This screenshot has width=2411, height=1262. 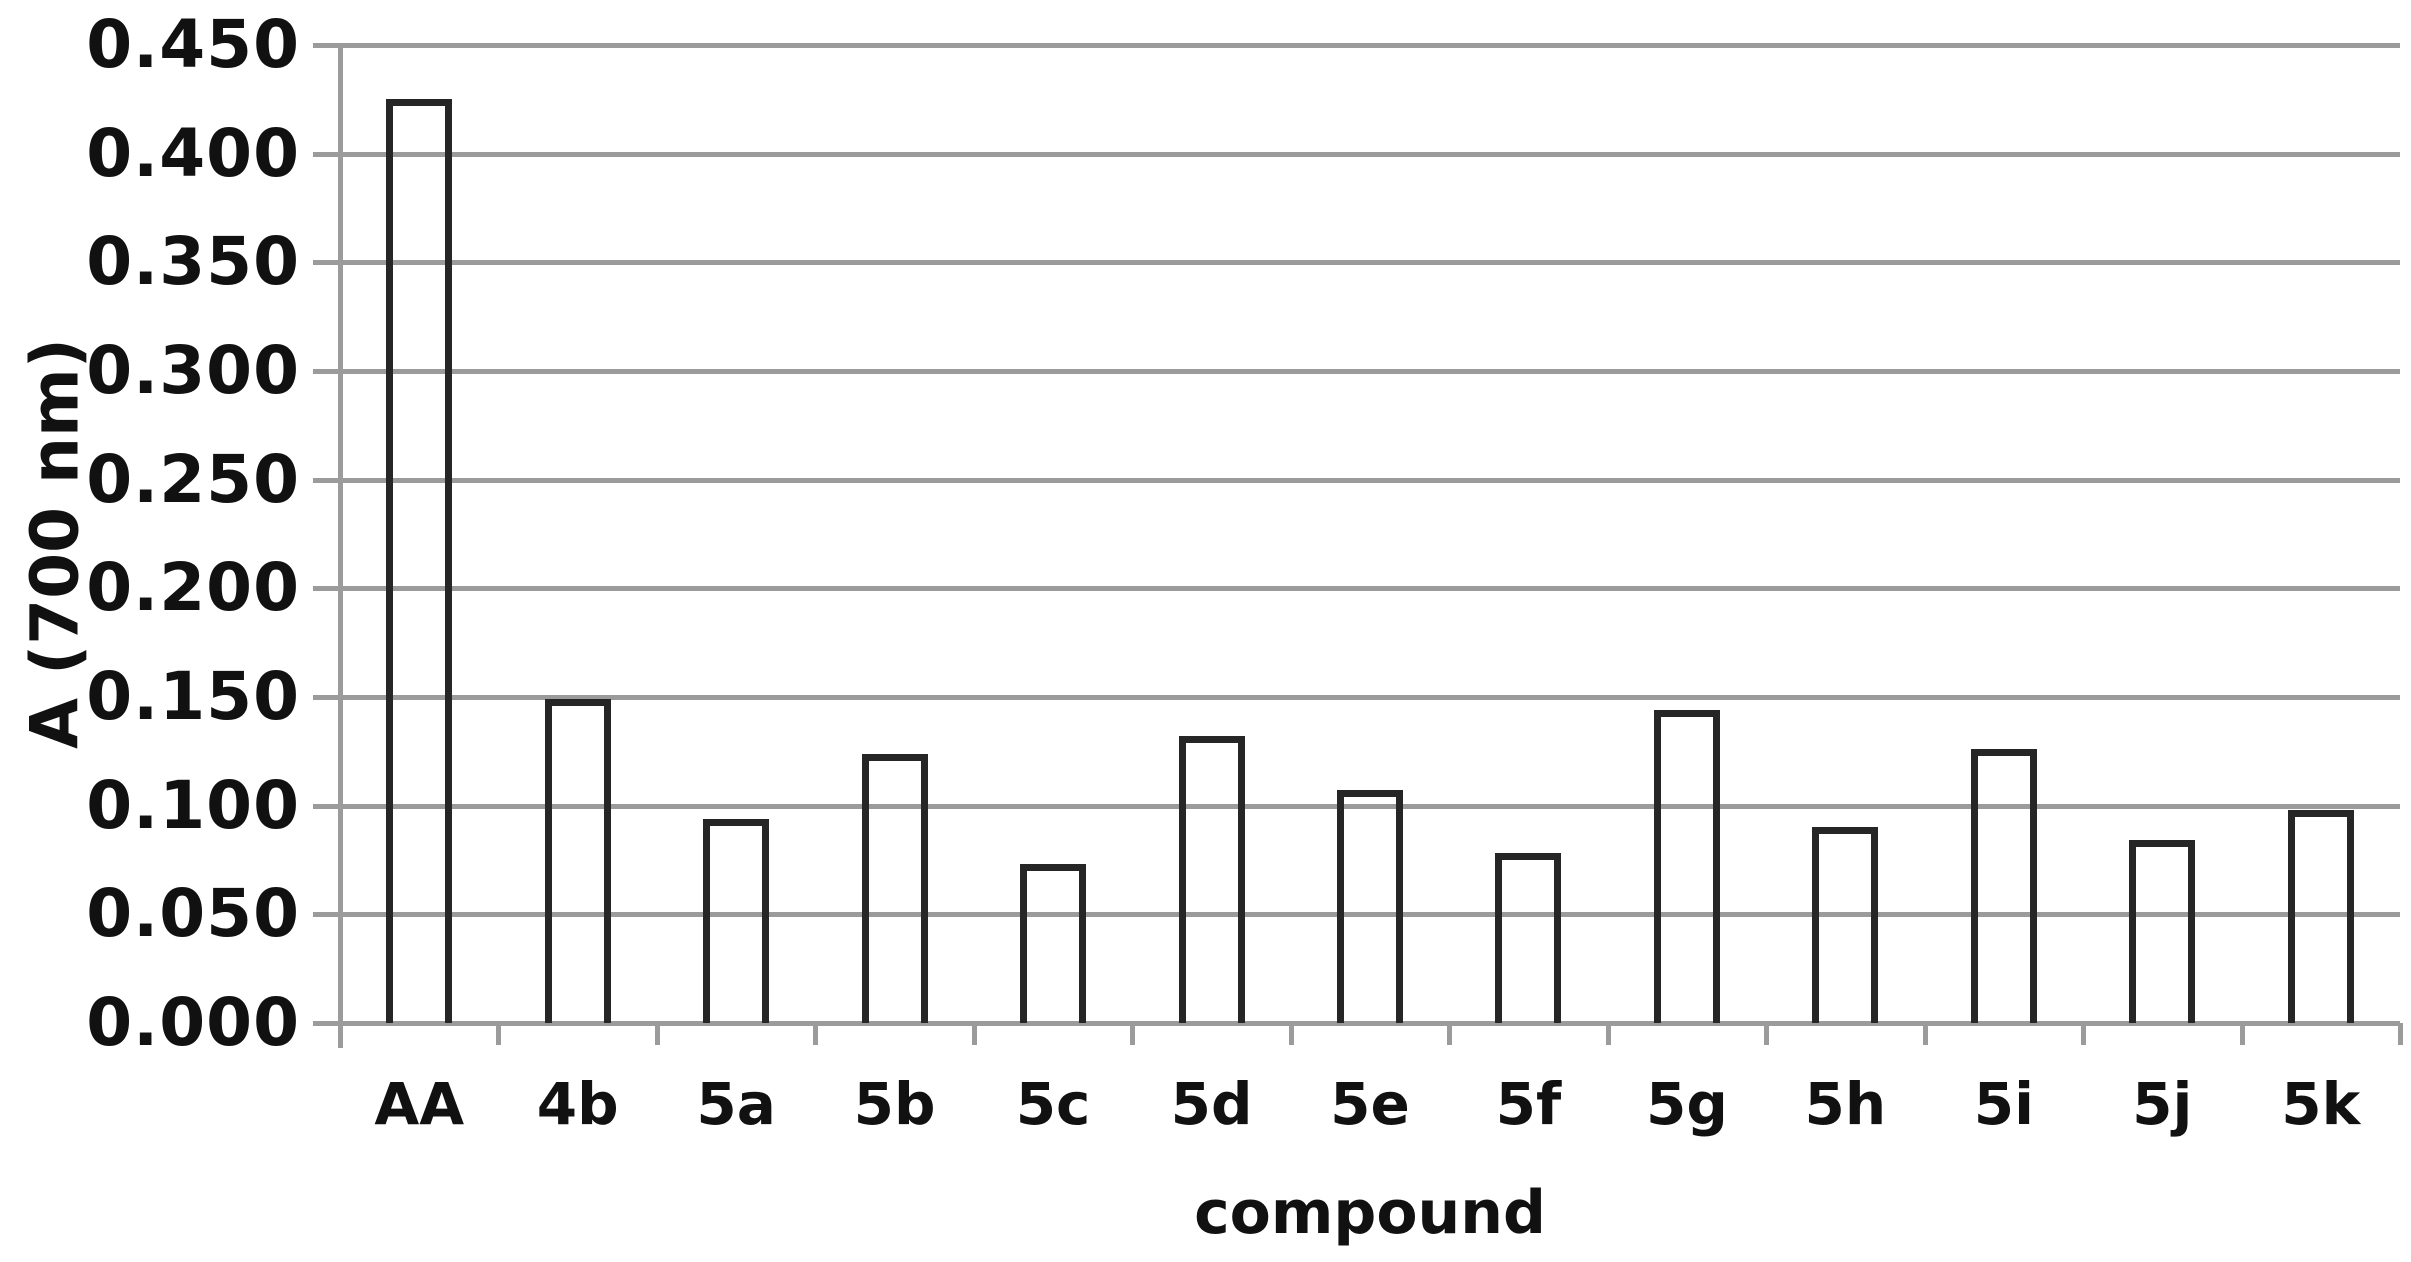 I want to click on x-axis-tick-label: 5g, so click(x=1686, y=1104).